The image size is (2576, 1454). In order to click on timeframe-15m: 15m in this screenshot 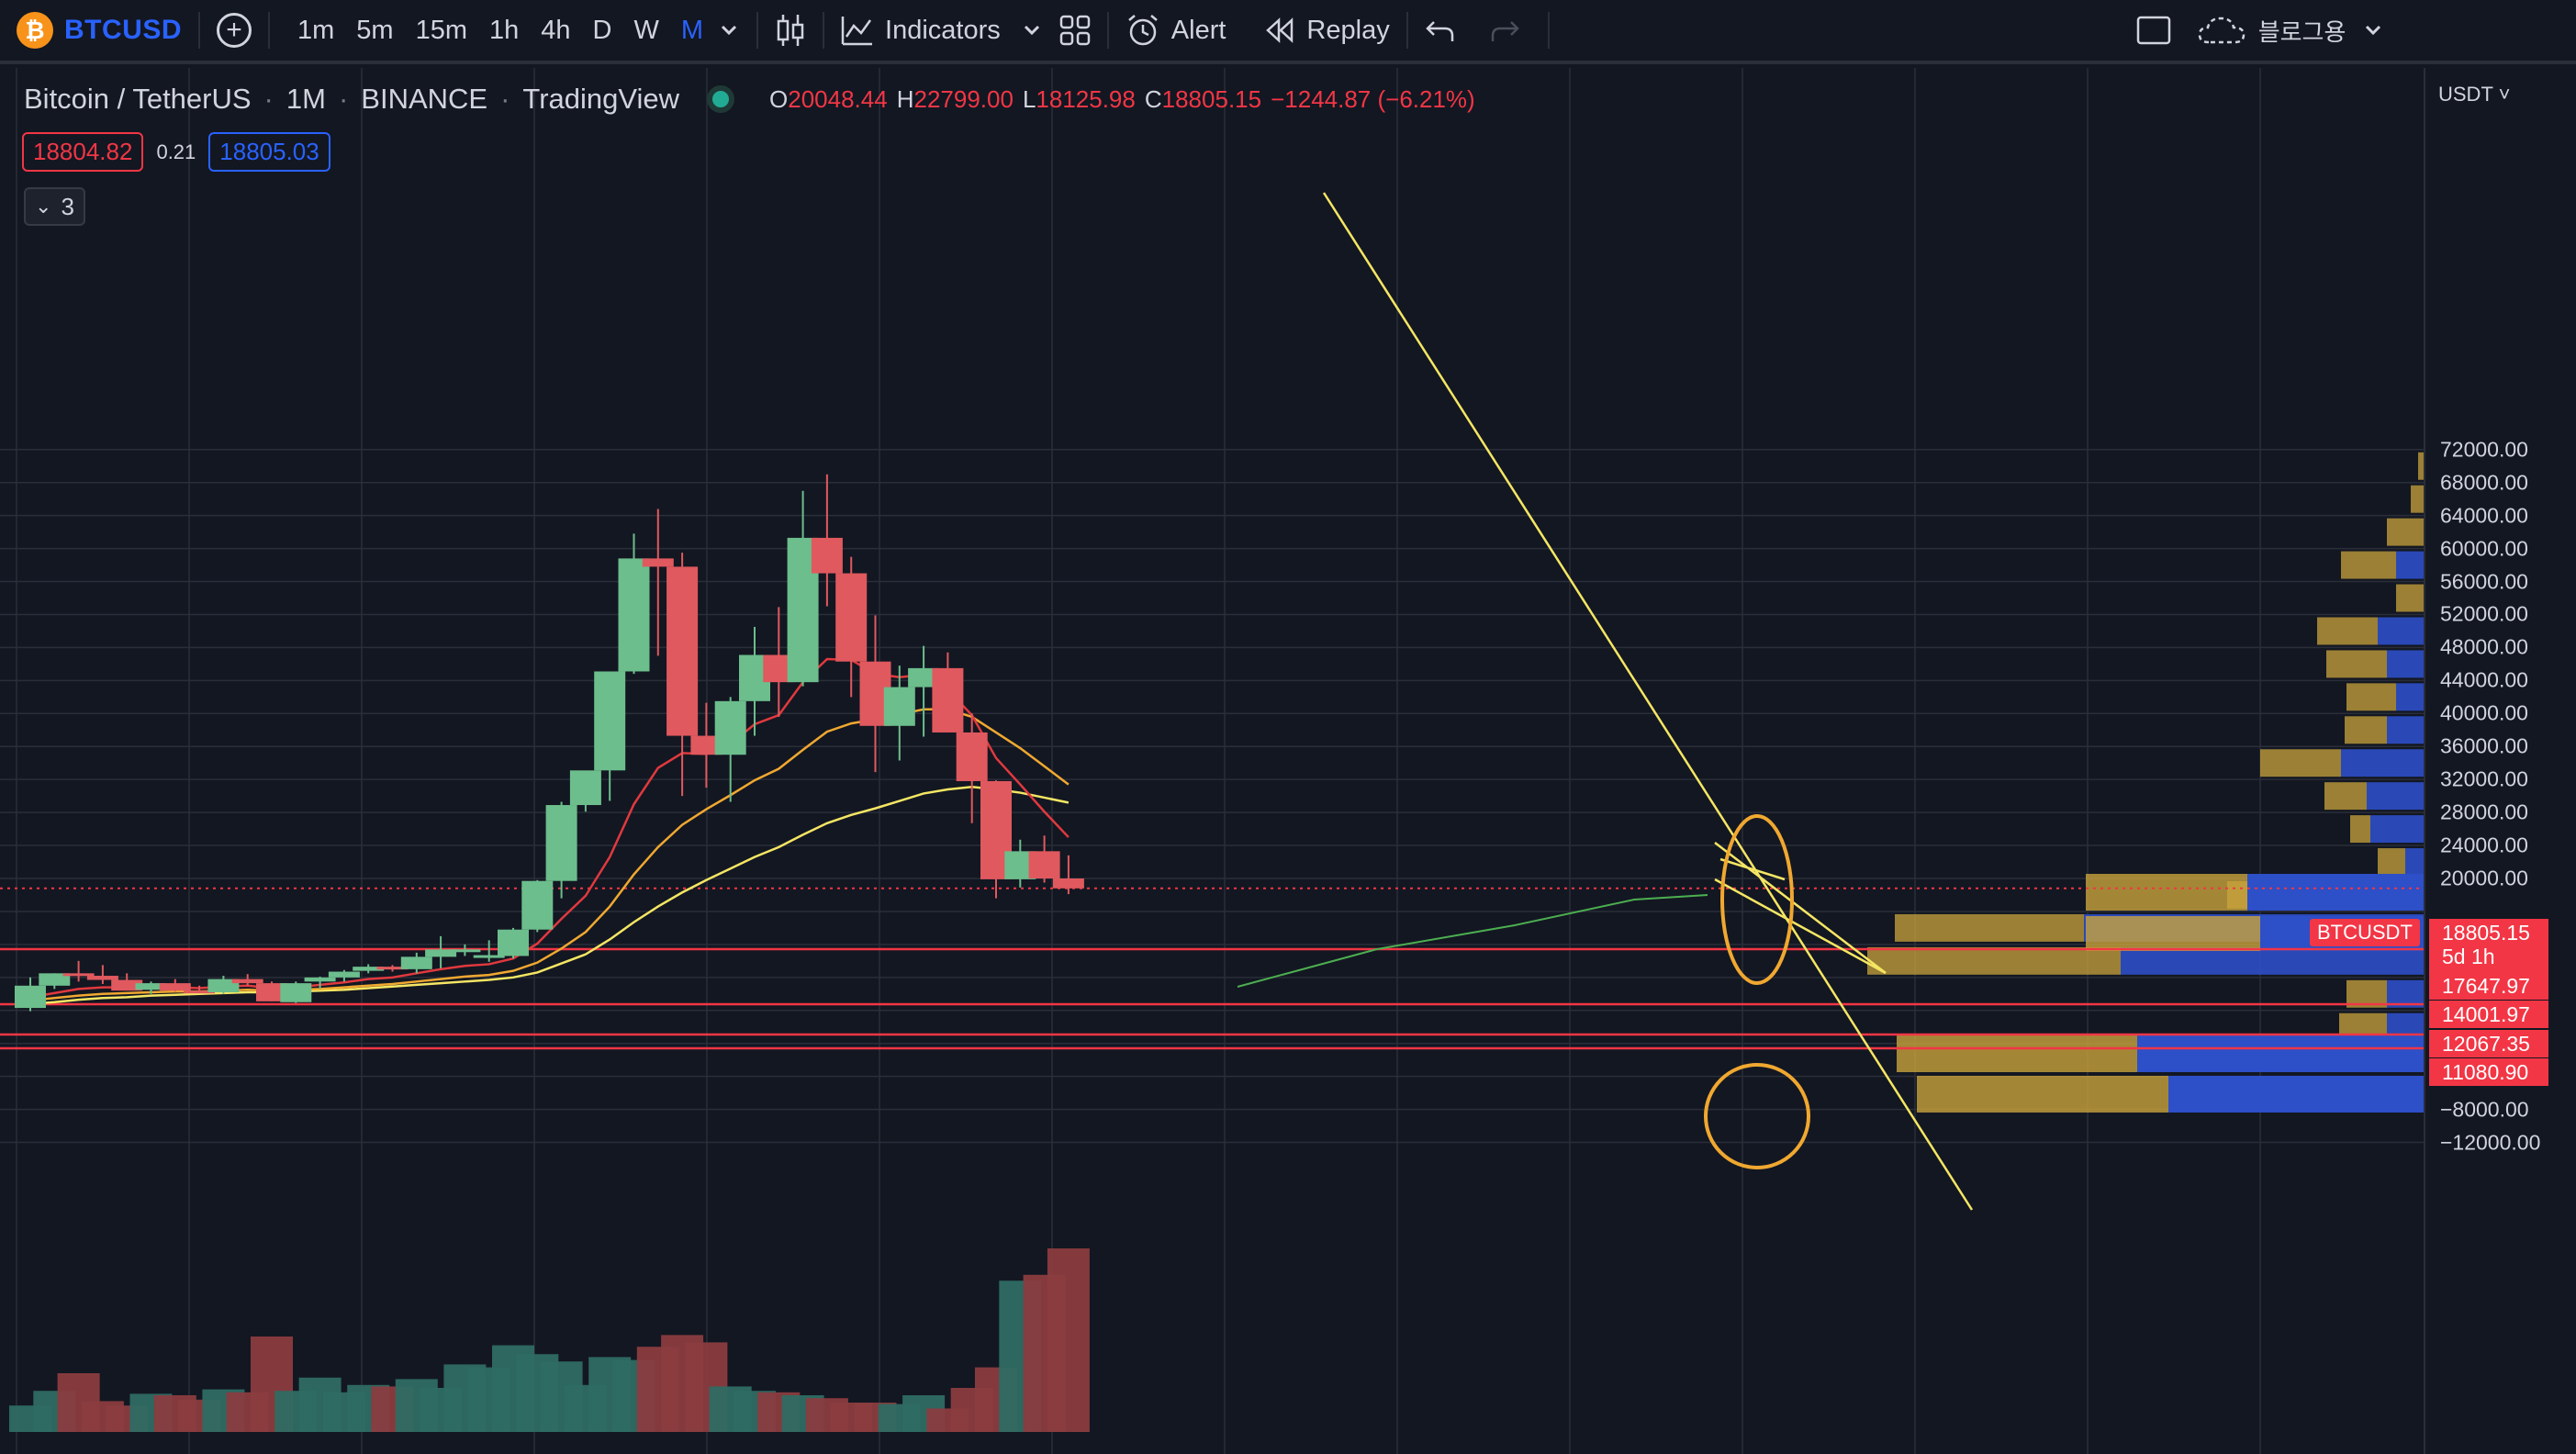, I will do `click(441, 30)`.